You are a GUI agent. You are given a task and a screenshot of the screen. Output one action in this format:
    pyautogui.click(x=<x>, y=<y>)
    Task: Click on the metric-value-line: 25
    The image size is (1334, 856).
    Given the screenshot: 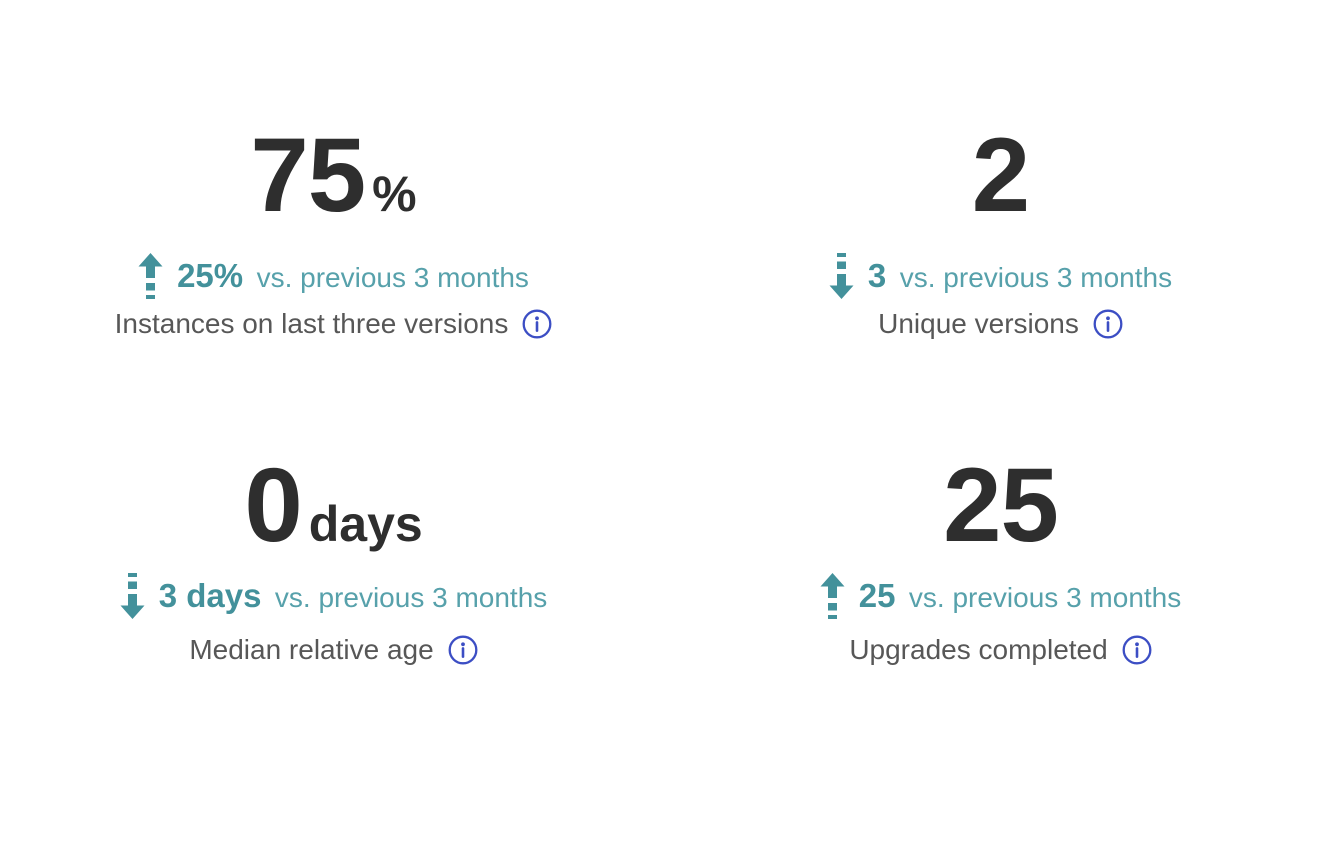 What is the action you would take?
    pyautogui.click(x=1001, y=505)
    